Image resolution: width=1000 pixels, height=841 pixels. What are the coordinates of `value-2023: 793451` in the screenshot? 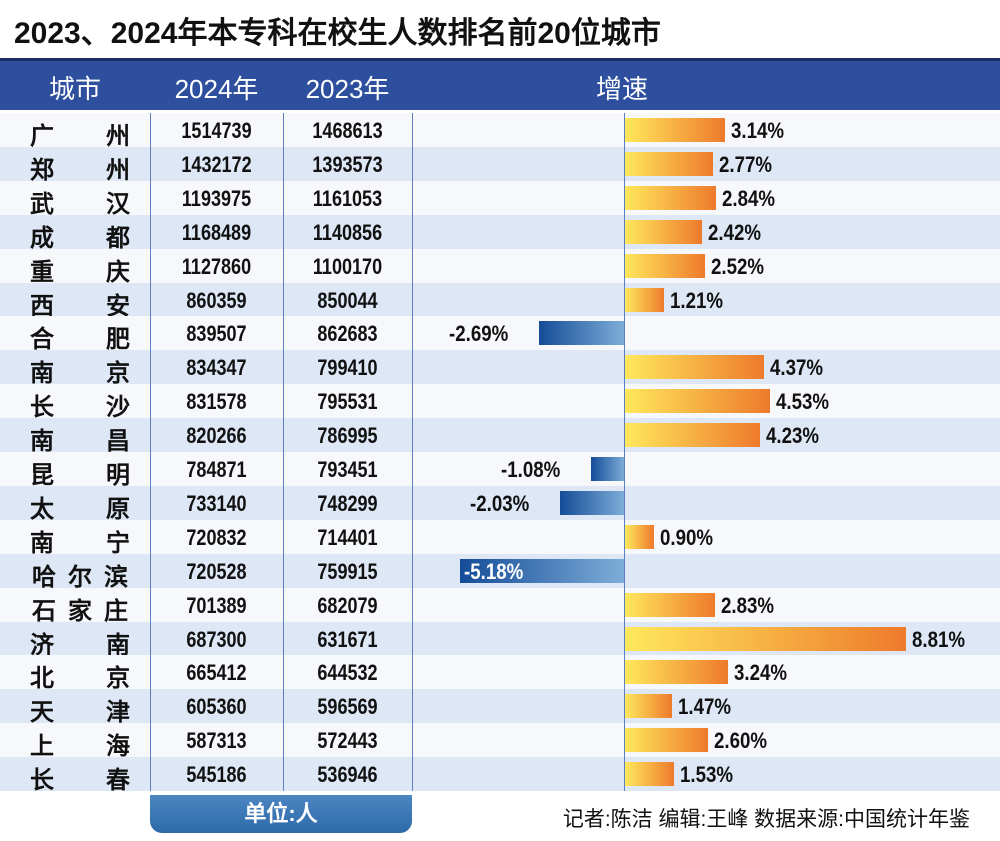 It's located at (347, 469).